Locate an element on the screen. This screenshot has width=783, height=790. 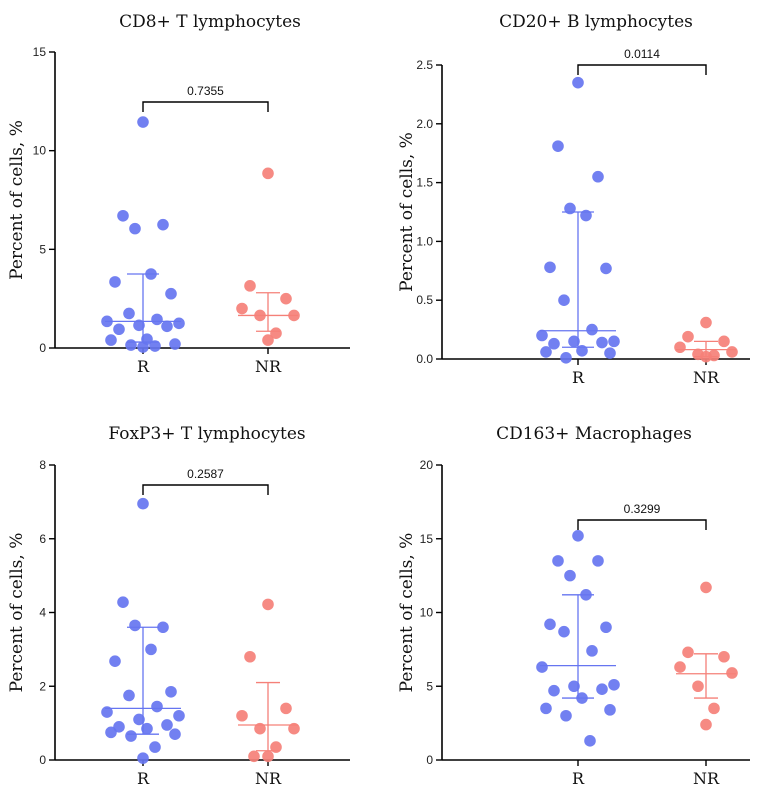
y-tick-label: 4 is located at coordinates (42, 613).